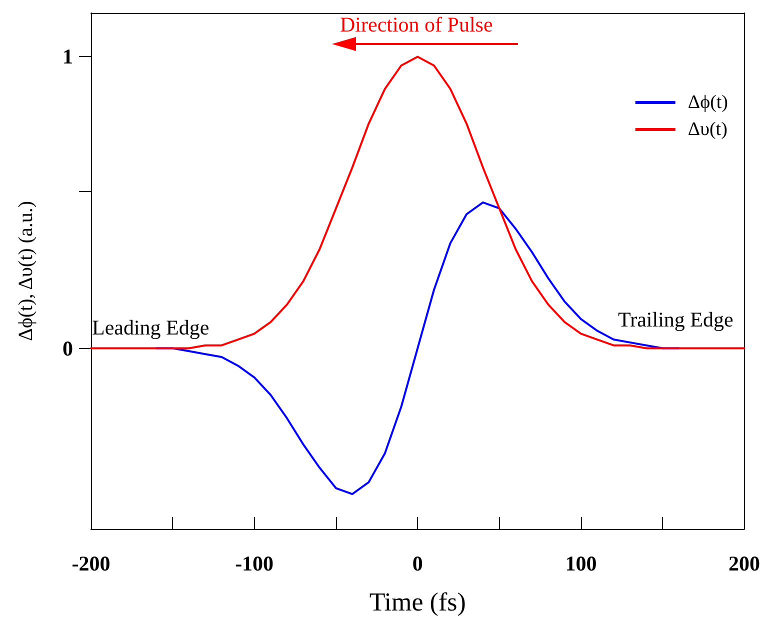  I want to click on y-tick-label: 1, so click(67, 56).